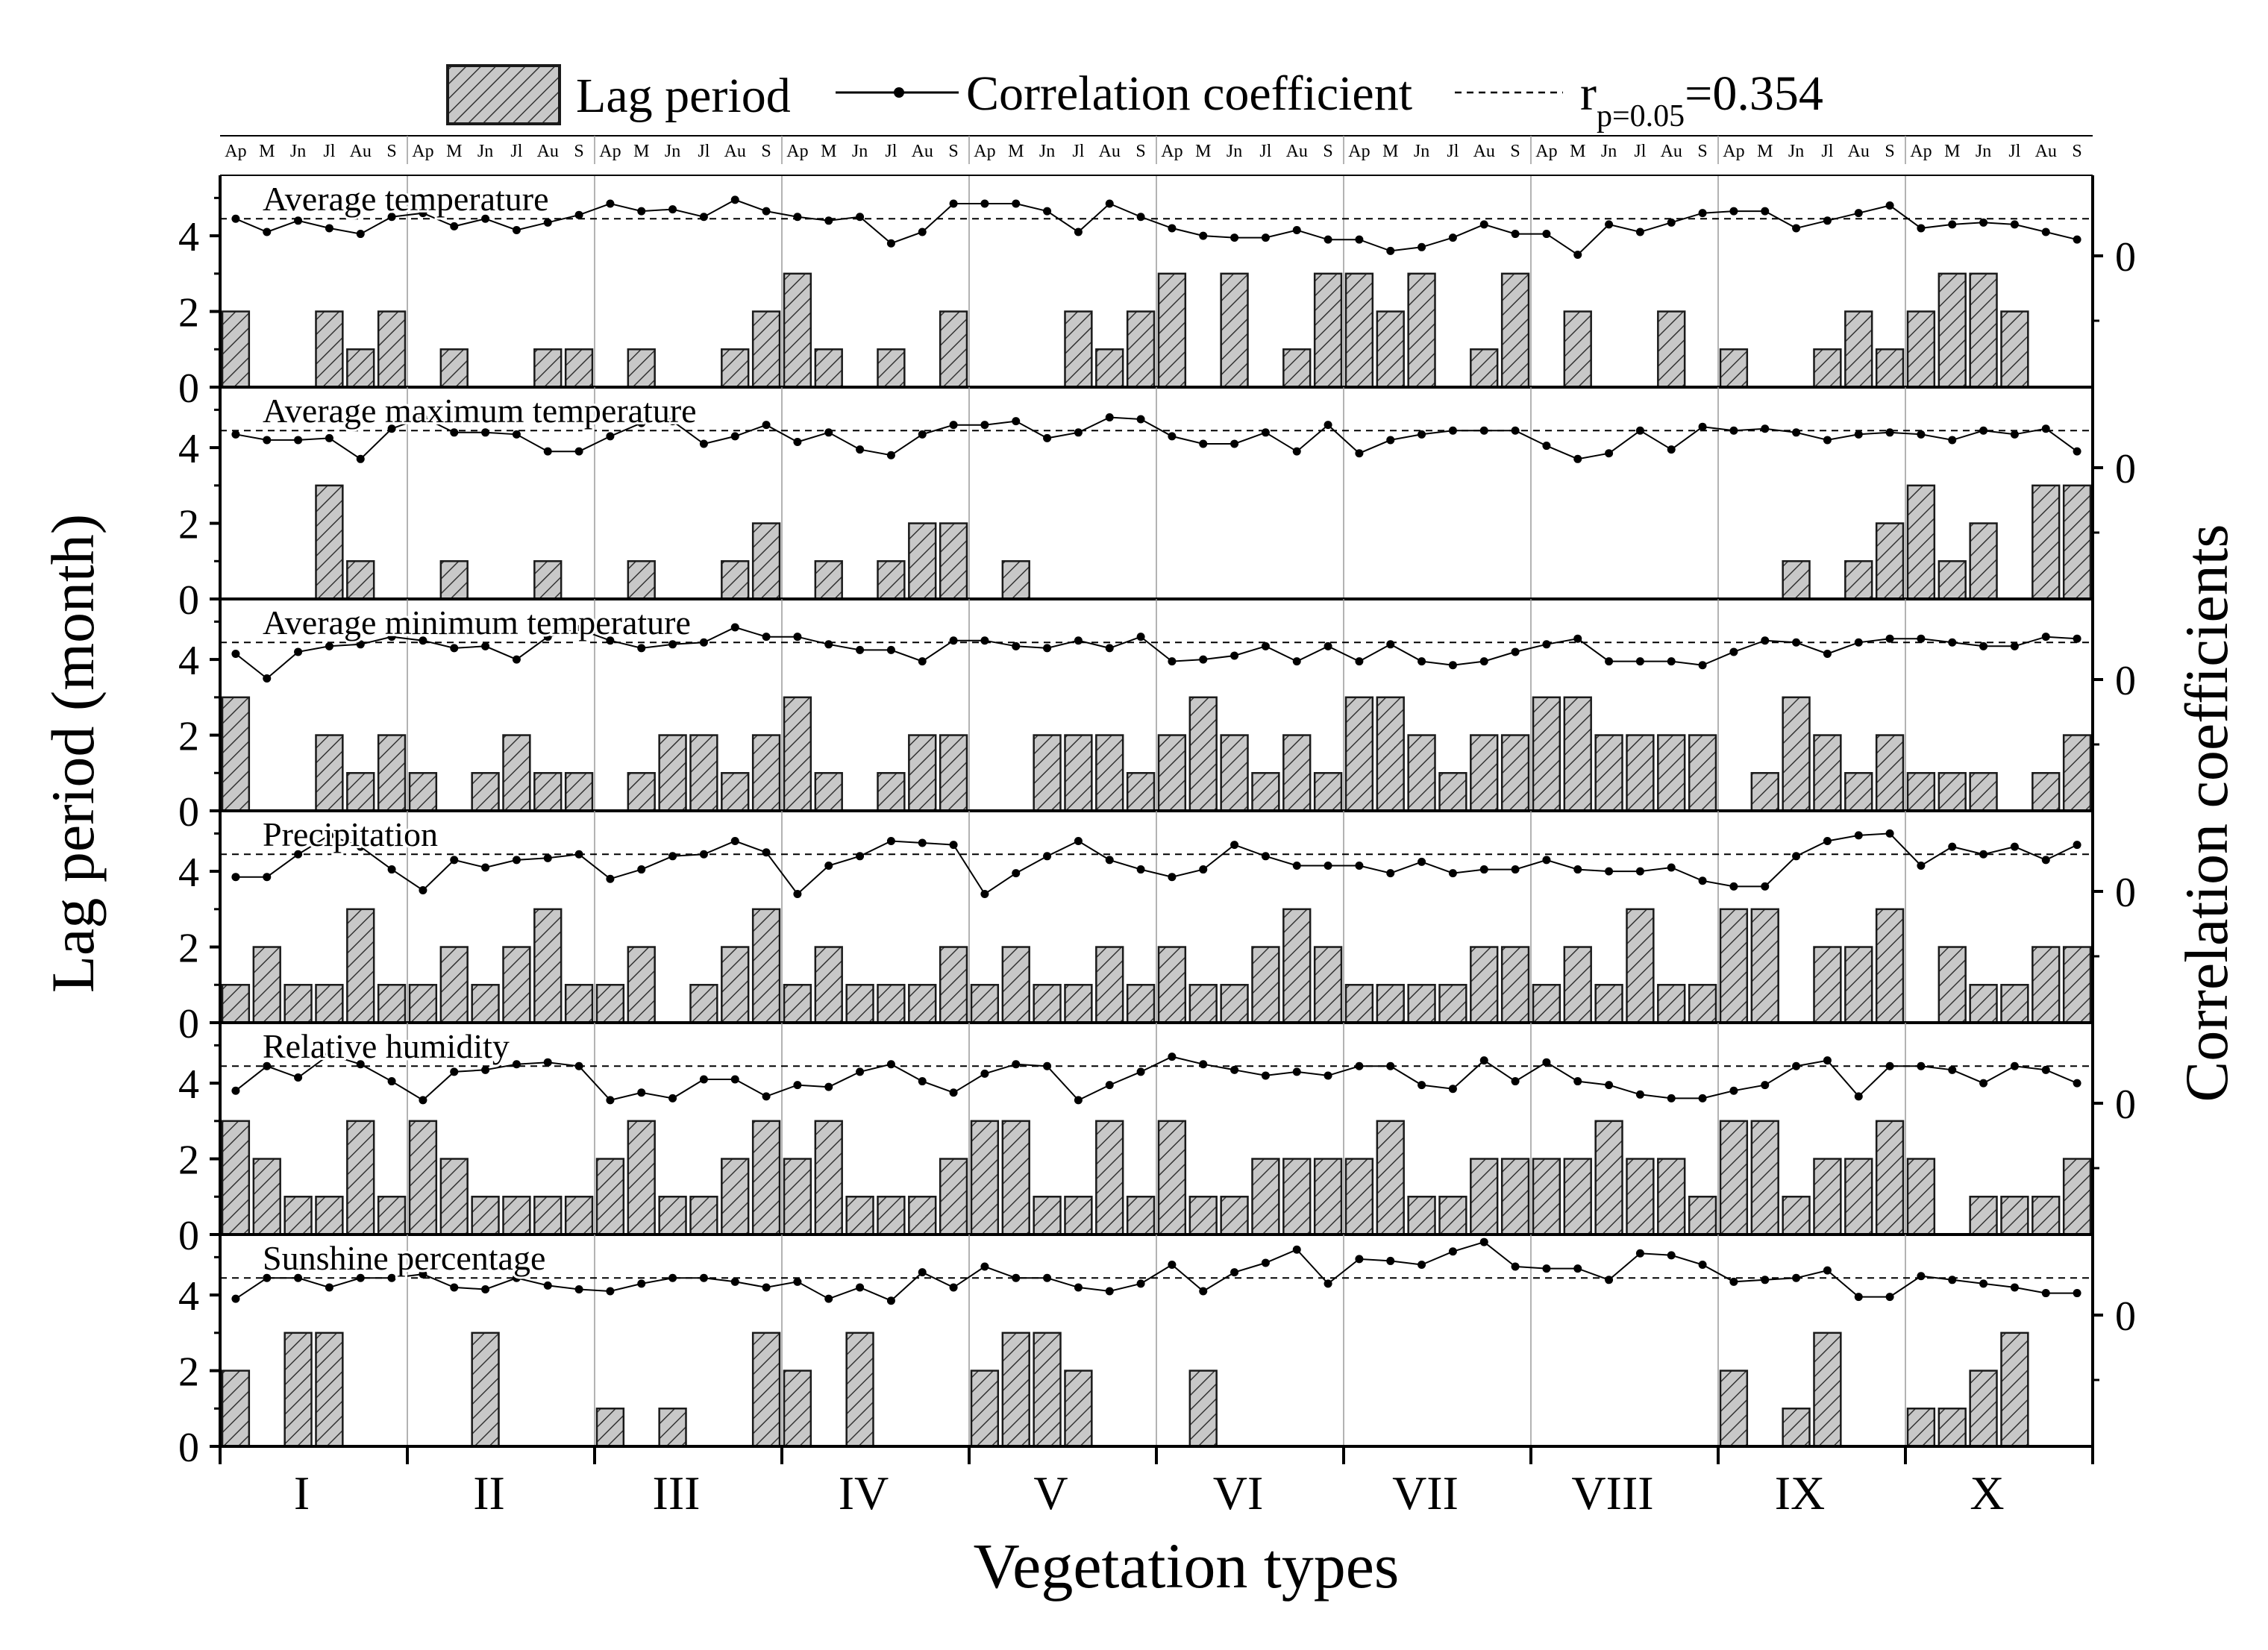  I want to click on panel-5: Relative humidity 0 2 4 0, so click(1157, 1141).